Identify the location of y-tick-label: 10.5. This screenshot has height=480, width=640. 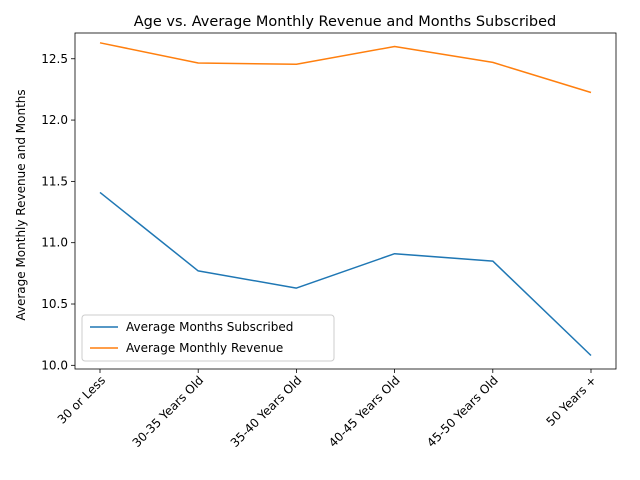
(54, 304).